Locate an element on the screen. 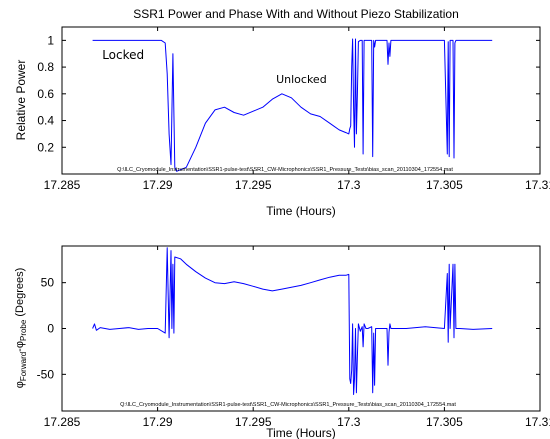 The image size is (550, 439). power-y-axis-label: Relative Power is located at coordinates (21, 100).